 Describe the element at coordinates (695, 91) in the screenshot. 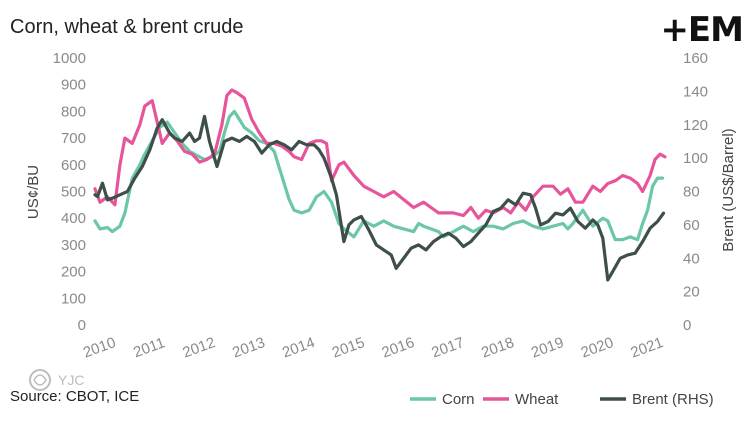

I see `y-tick-right: 140` at that location.